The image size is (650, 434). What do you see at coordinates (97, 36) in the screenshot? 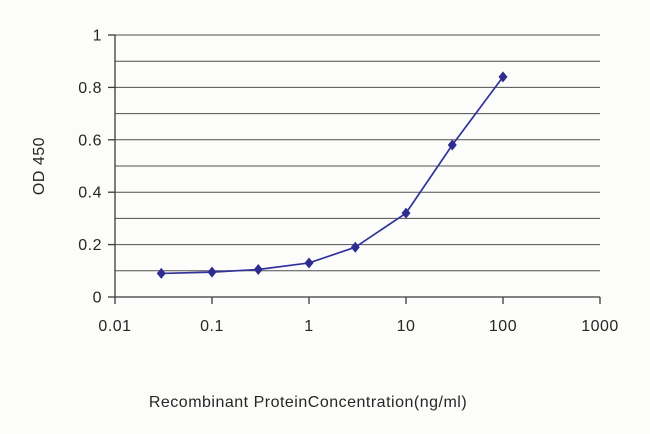
I see `y-tick-label: 1` at bounding box center [97, 36].